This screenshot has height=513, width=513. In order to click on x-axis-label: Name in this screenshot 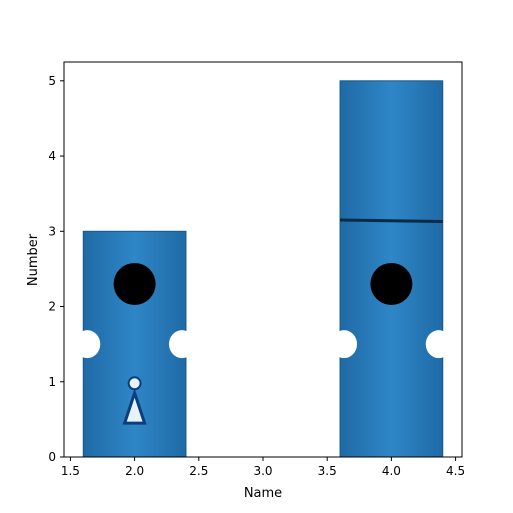, I will do `click(263, 493)`.